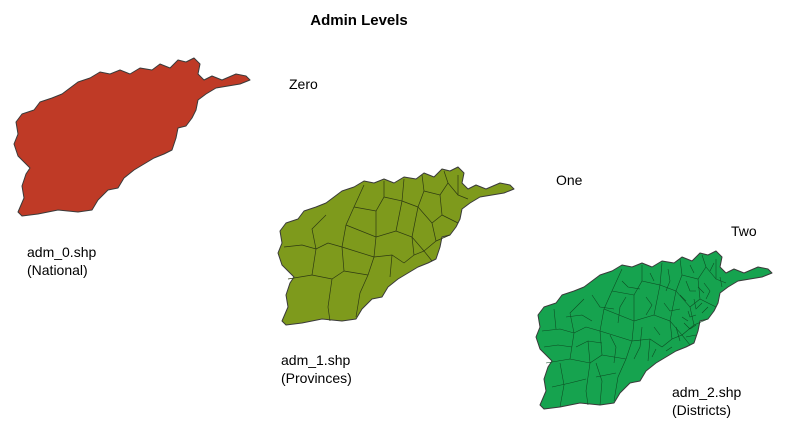 This screenshot has height=429, width=785. I want to click on level-one-description: (Provinces), so click(316, 378).